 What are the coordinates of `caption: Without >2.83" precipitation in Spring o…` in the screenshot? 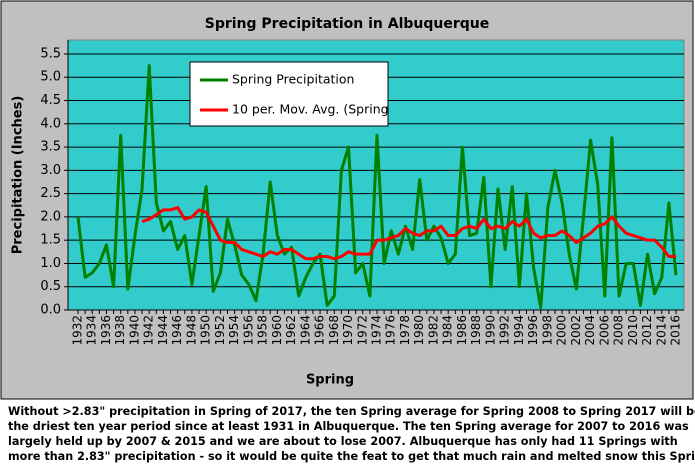 It's located at (351, 434).